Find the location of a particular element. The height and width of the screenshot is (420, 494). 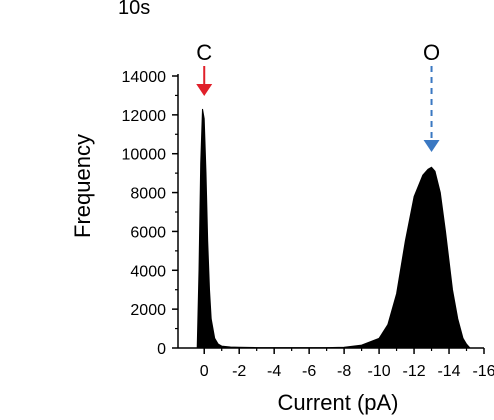

y-tick-label: 10000 is located at coordinates (144, 155).